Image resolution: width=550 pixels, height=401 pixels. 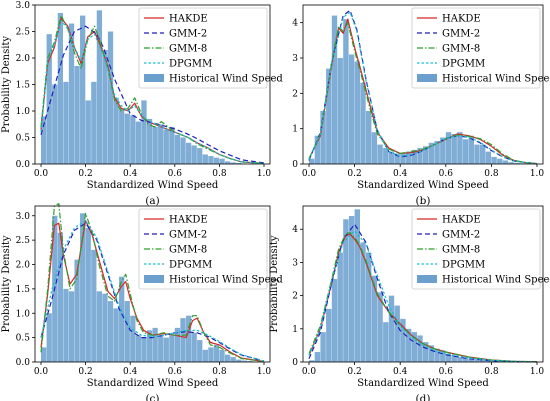 I want to click on panel-label: (b), so click(x=423, y=201).